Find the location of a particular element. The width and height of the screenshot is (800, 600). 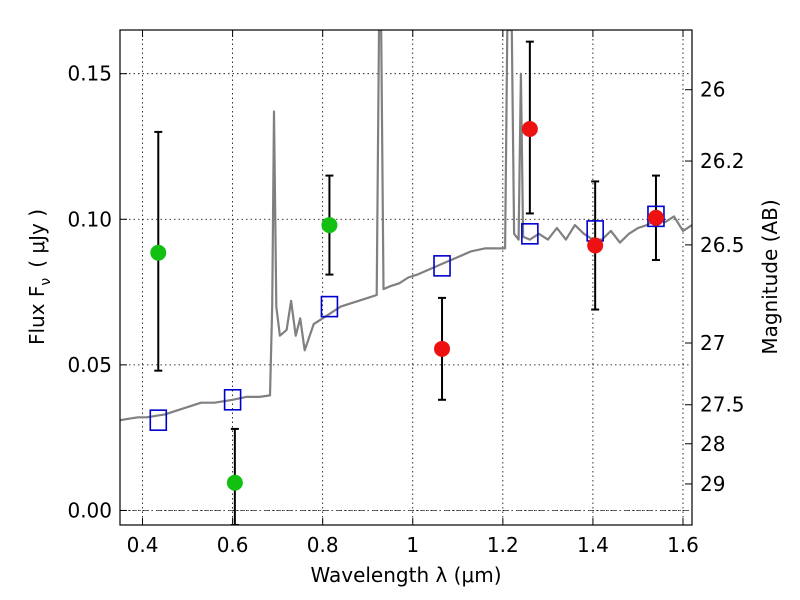

x-tick-label: 1.4 is located at coordinates (593, 545).